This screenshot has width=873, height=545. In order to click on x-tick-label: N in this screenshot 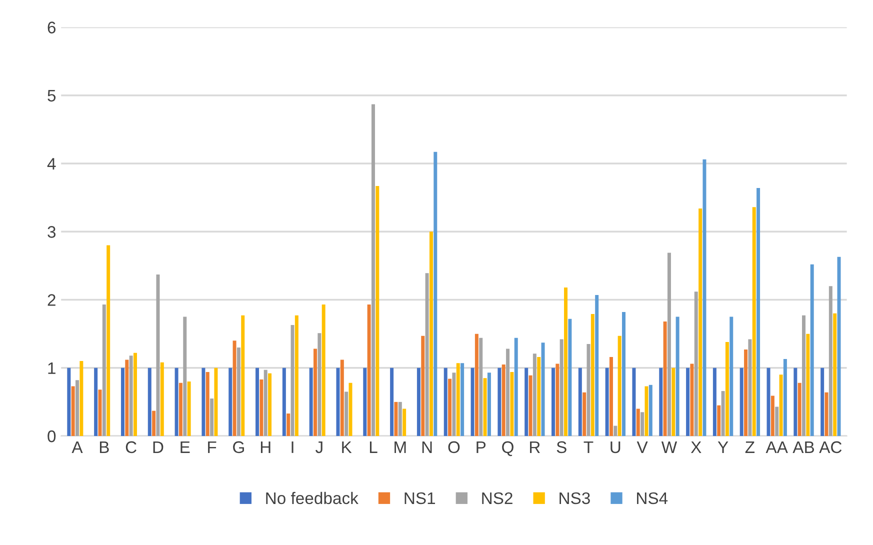, I will do `click(427, 447)`.